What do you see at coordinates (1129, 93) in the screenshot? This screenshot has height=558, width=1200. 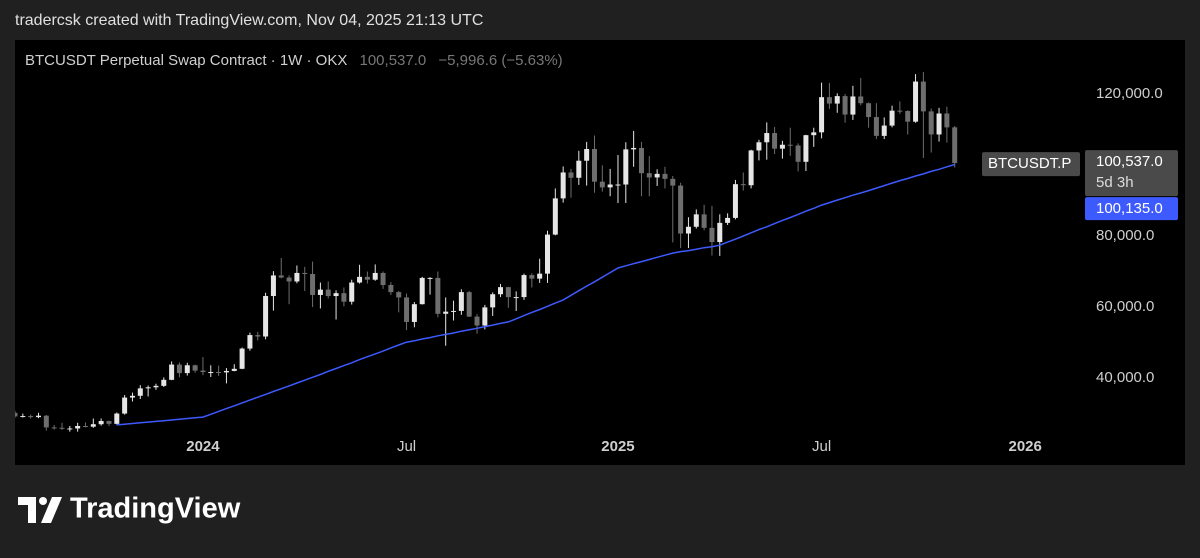 I see `y-tick-label: 120,000.0` at bounding box center [1129, 93].